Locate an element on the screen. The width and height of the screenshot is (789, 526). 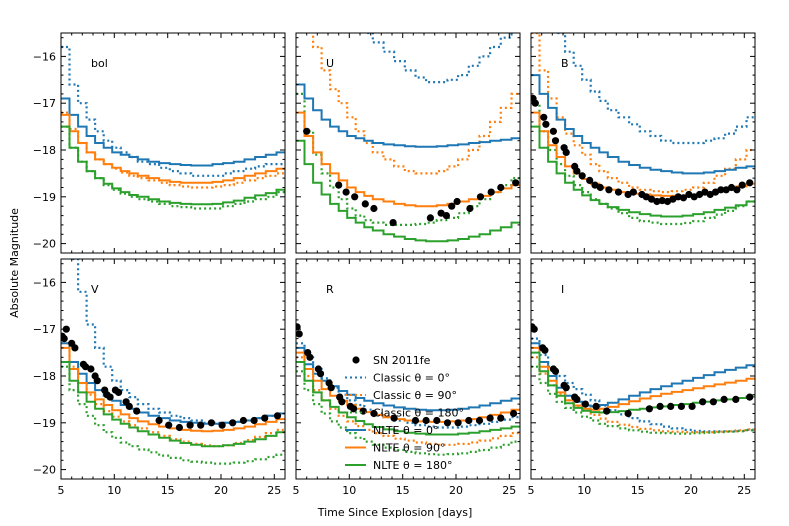
panel-I-frame is located at coordinates (643, 369).